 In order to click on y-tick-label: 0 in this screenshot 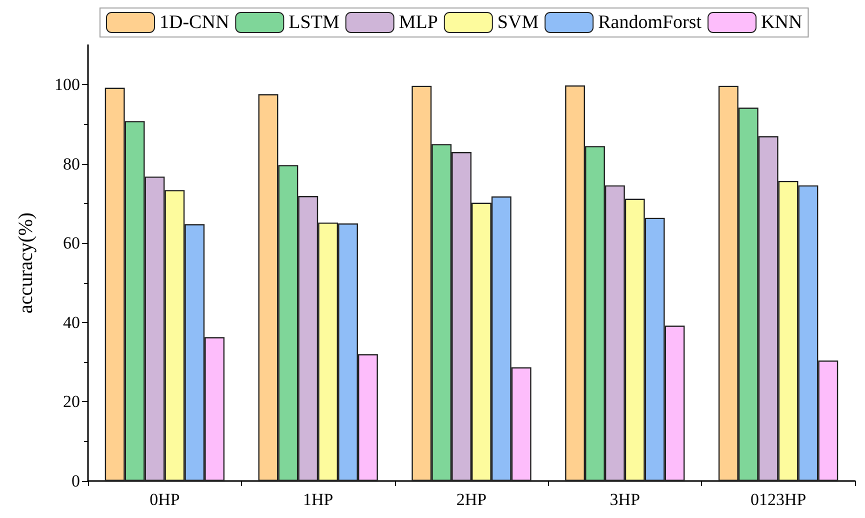, I will do `click(76, 481)`.